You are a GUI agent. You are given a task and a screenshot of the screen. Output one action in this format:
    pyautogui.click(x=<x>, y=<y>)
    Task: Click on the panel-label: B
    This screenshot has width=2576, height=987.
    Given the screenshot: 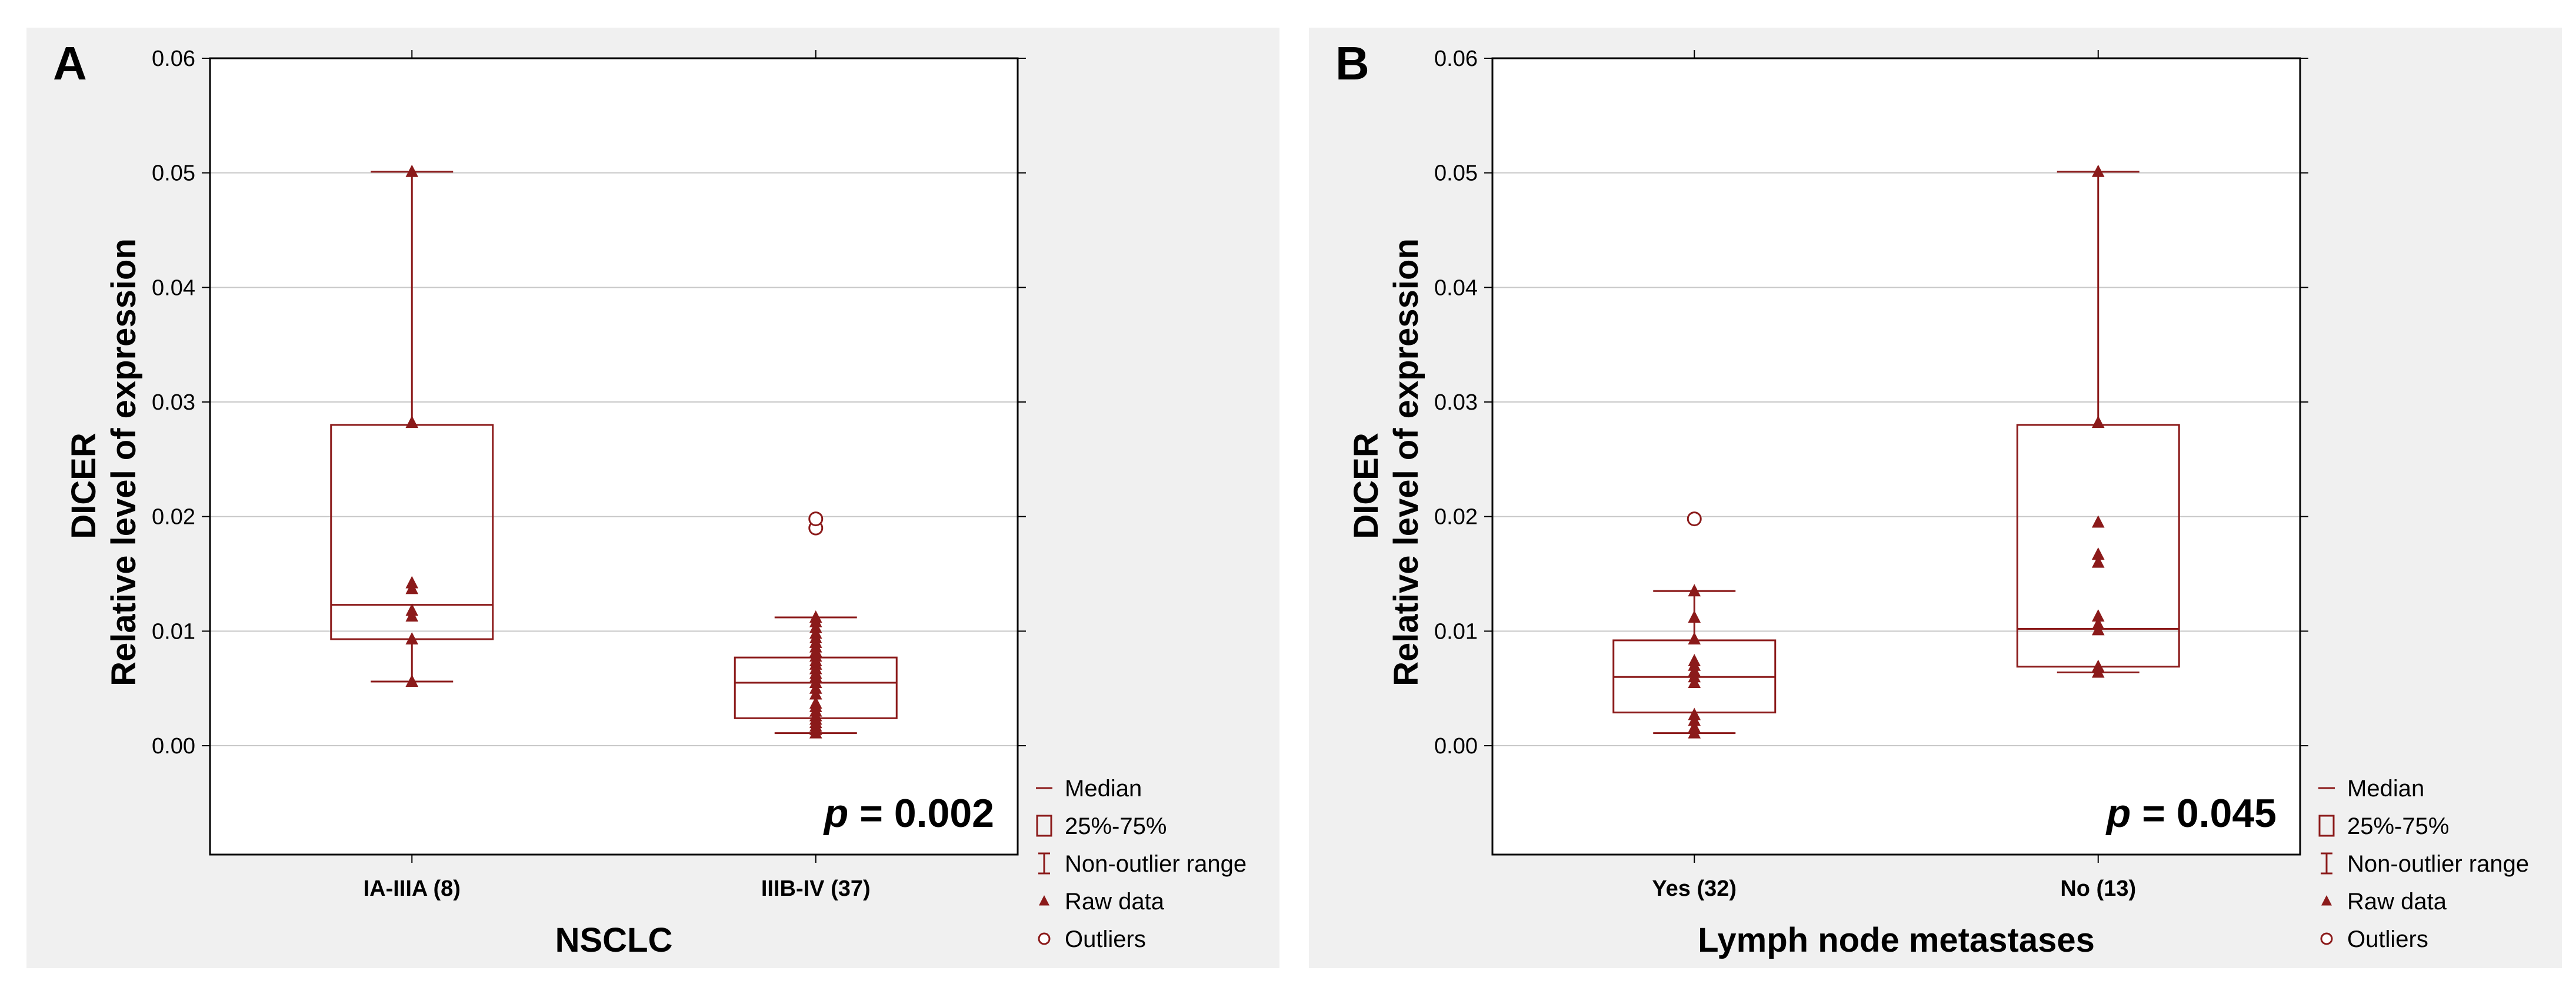 What is the action you would take?
    pyautogui.click(x=1352, y=63)
    